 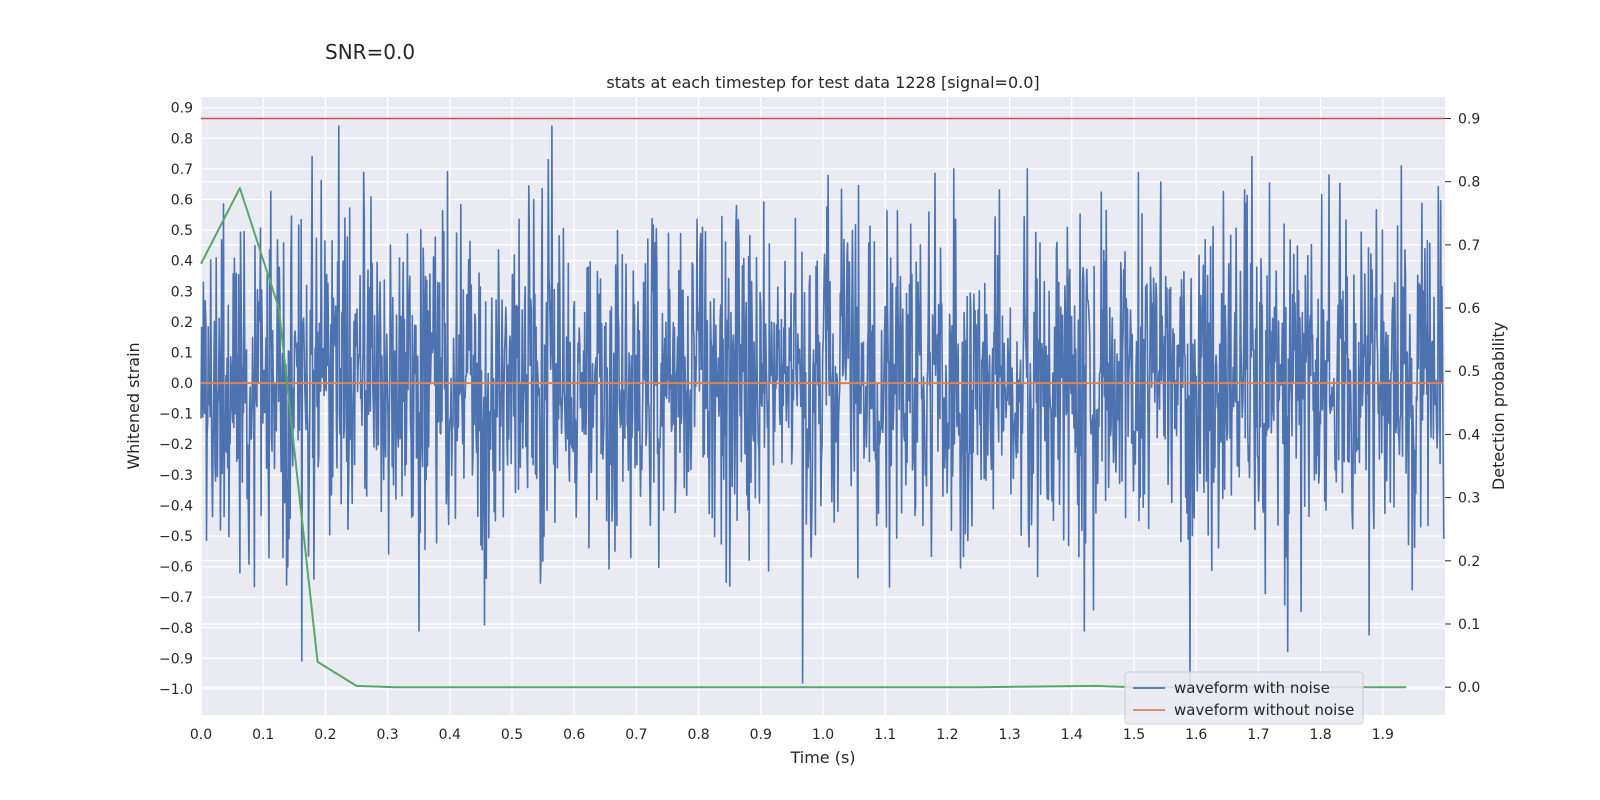 What do you see at coordinates (1264, 710) in the screenshot?
I see `legend-label: waveform without noise` at bounding box center [1264, 710].